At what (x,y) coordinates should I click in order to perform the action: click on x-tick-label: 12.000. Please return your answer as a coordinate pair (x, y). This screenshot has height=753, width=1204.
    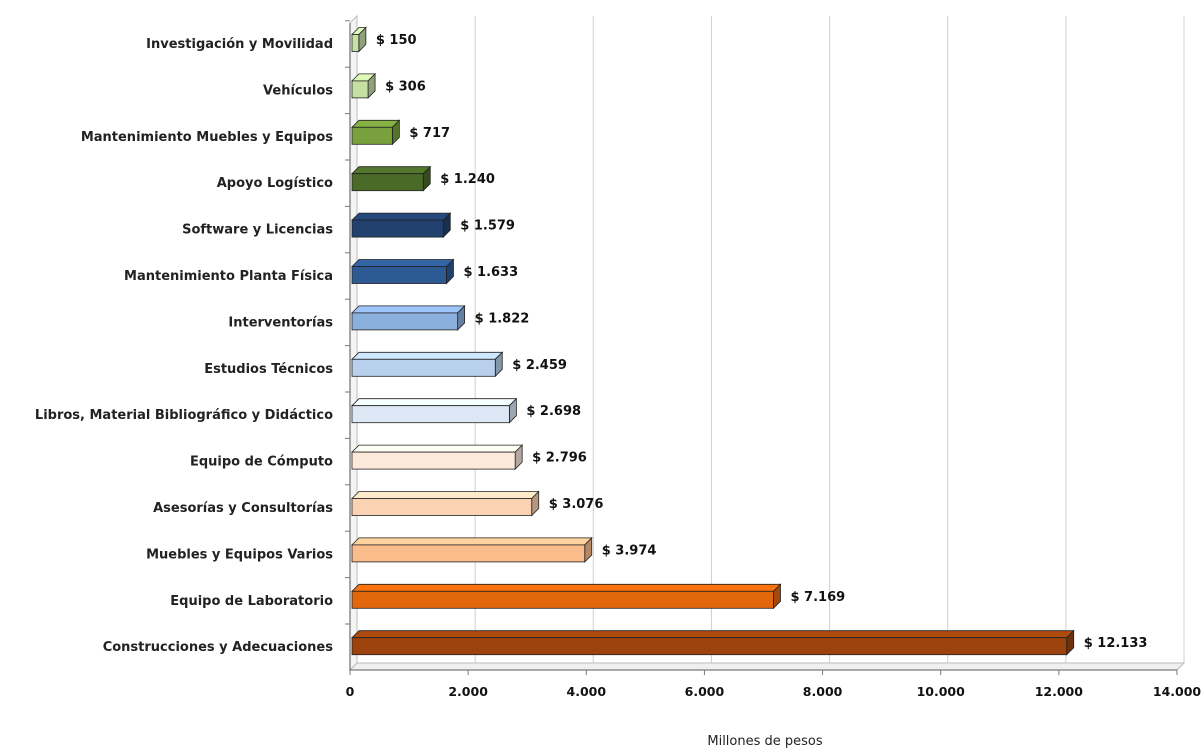
    Looking at the image, I should click on (1059, 691).